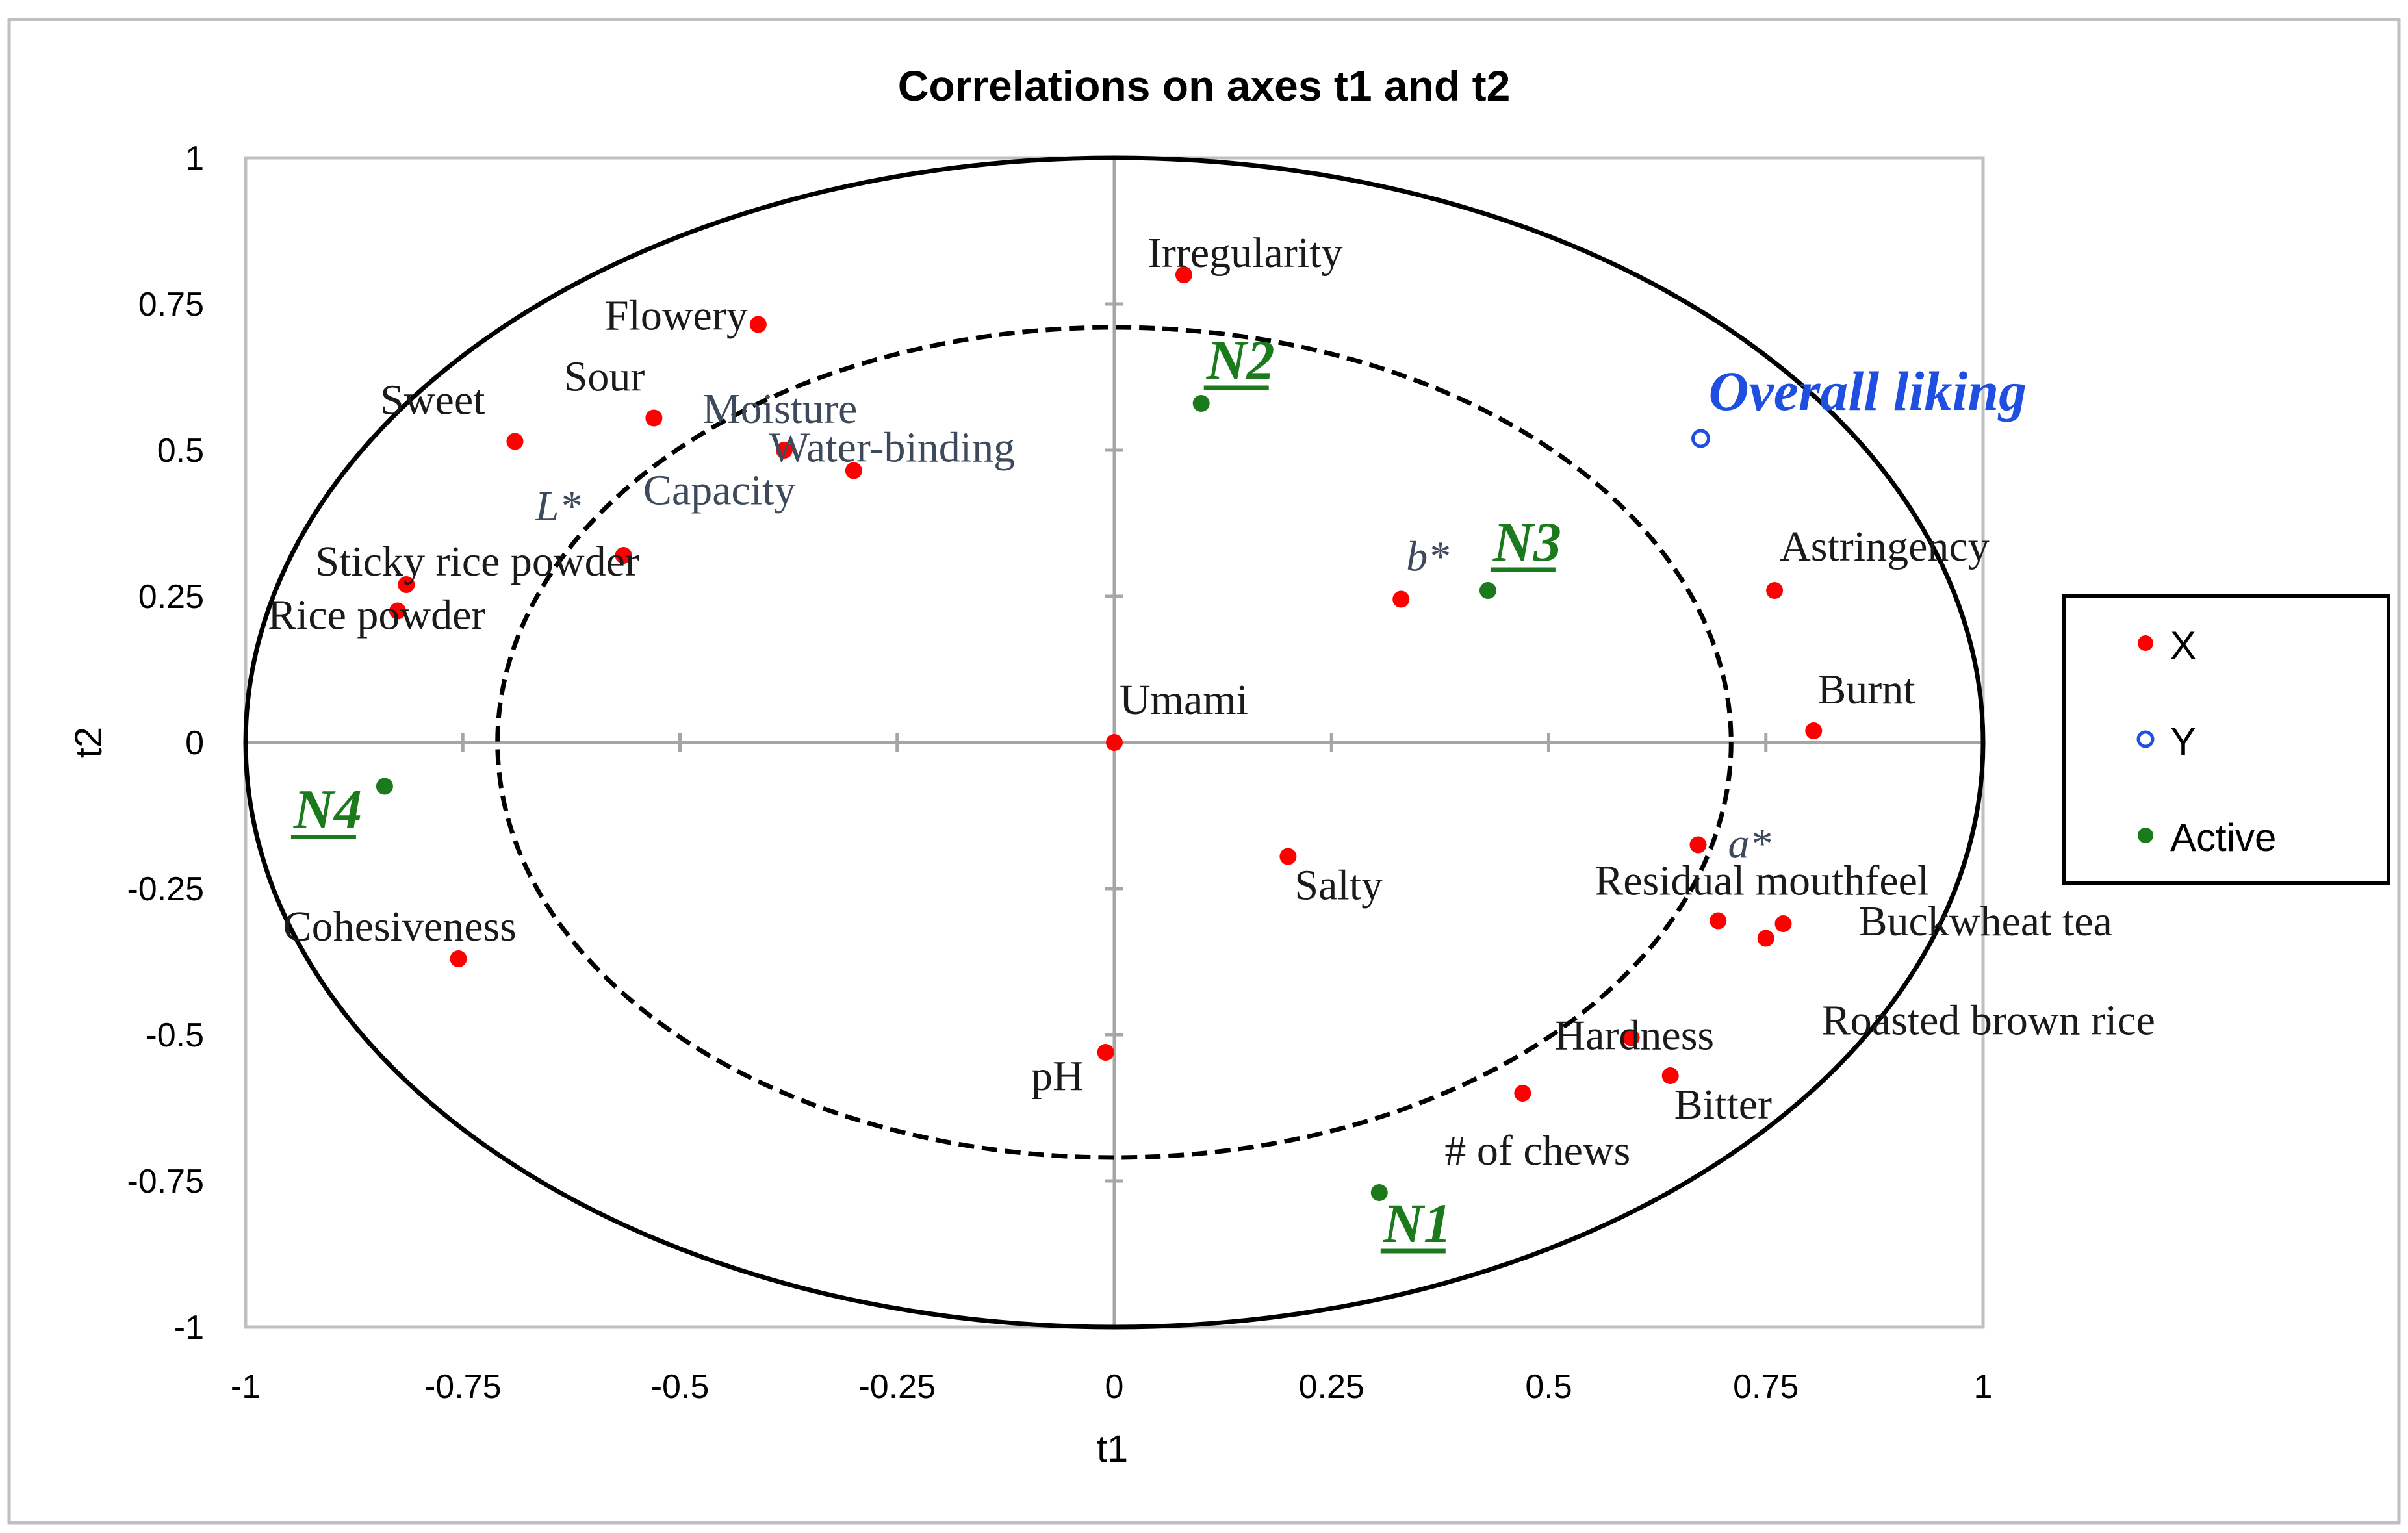 Image resolution: width=2408 pixels, height=1533 pixels. What do you see at coordinates (1401, 599) in the screenshot?
I see `point-b` at bounding box center [1401, 599].